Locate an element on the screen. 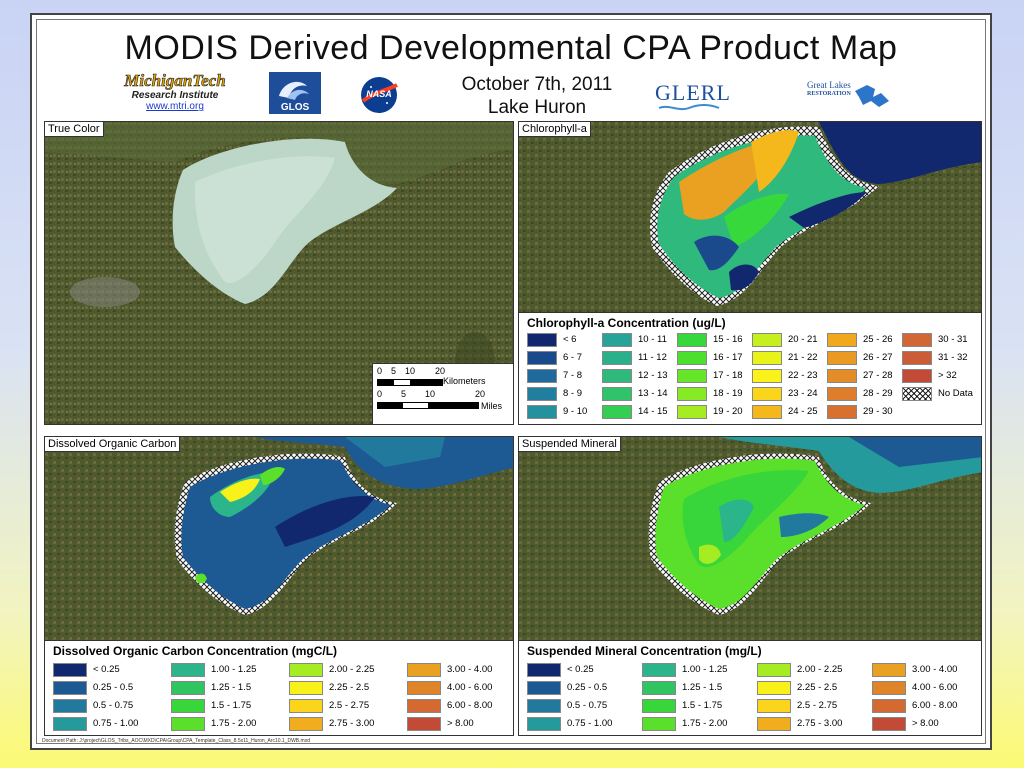  legend-label: 12 - 13 is located at coordinates (653, 375).